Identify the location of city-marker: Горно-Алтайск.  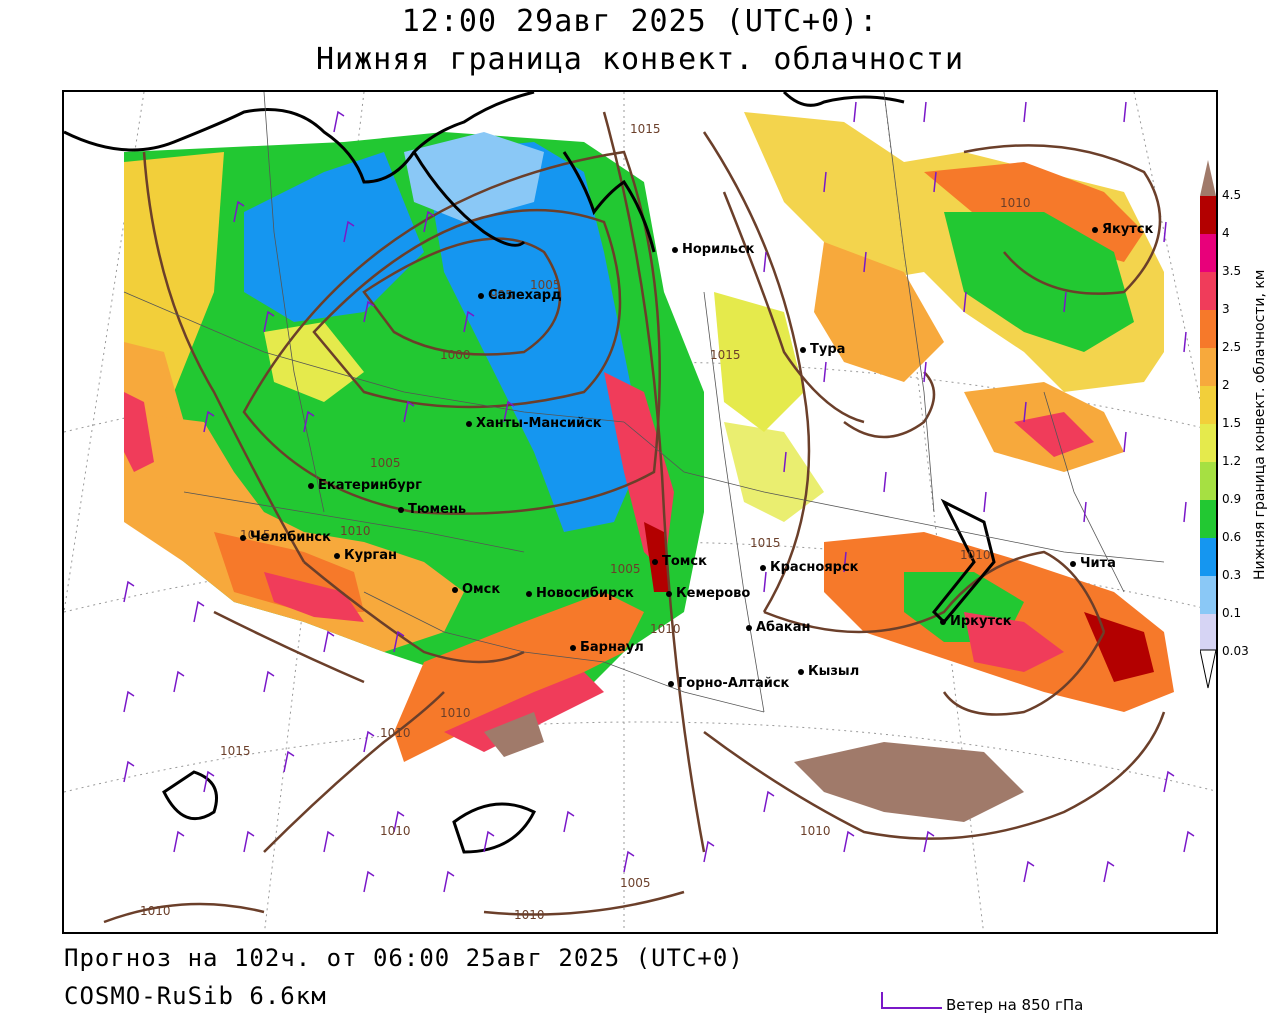
(728, 683).